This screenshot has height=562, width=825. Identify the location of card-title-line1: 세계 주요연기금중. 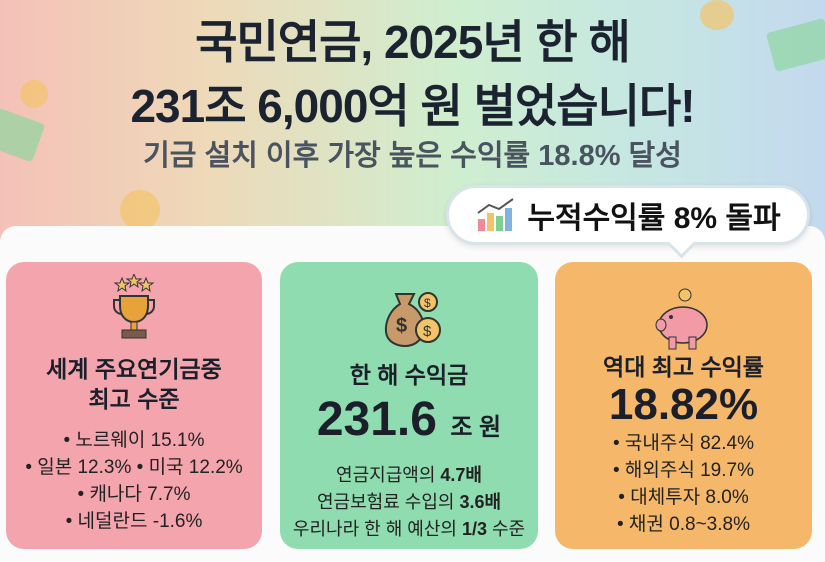
(134, 369).